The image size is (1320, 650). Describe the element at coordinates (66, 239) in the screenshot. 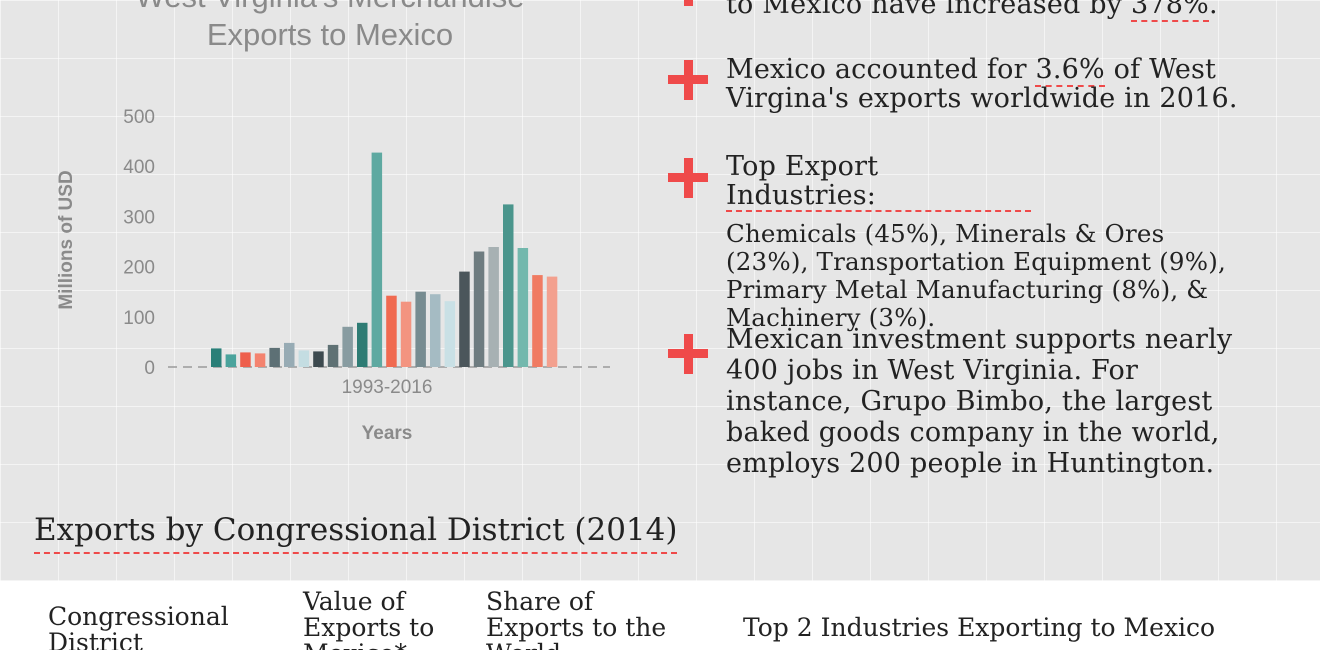

I see `y-axis-label: Millions of USD` at that location.